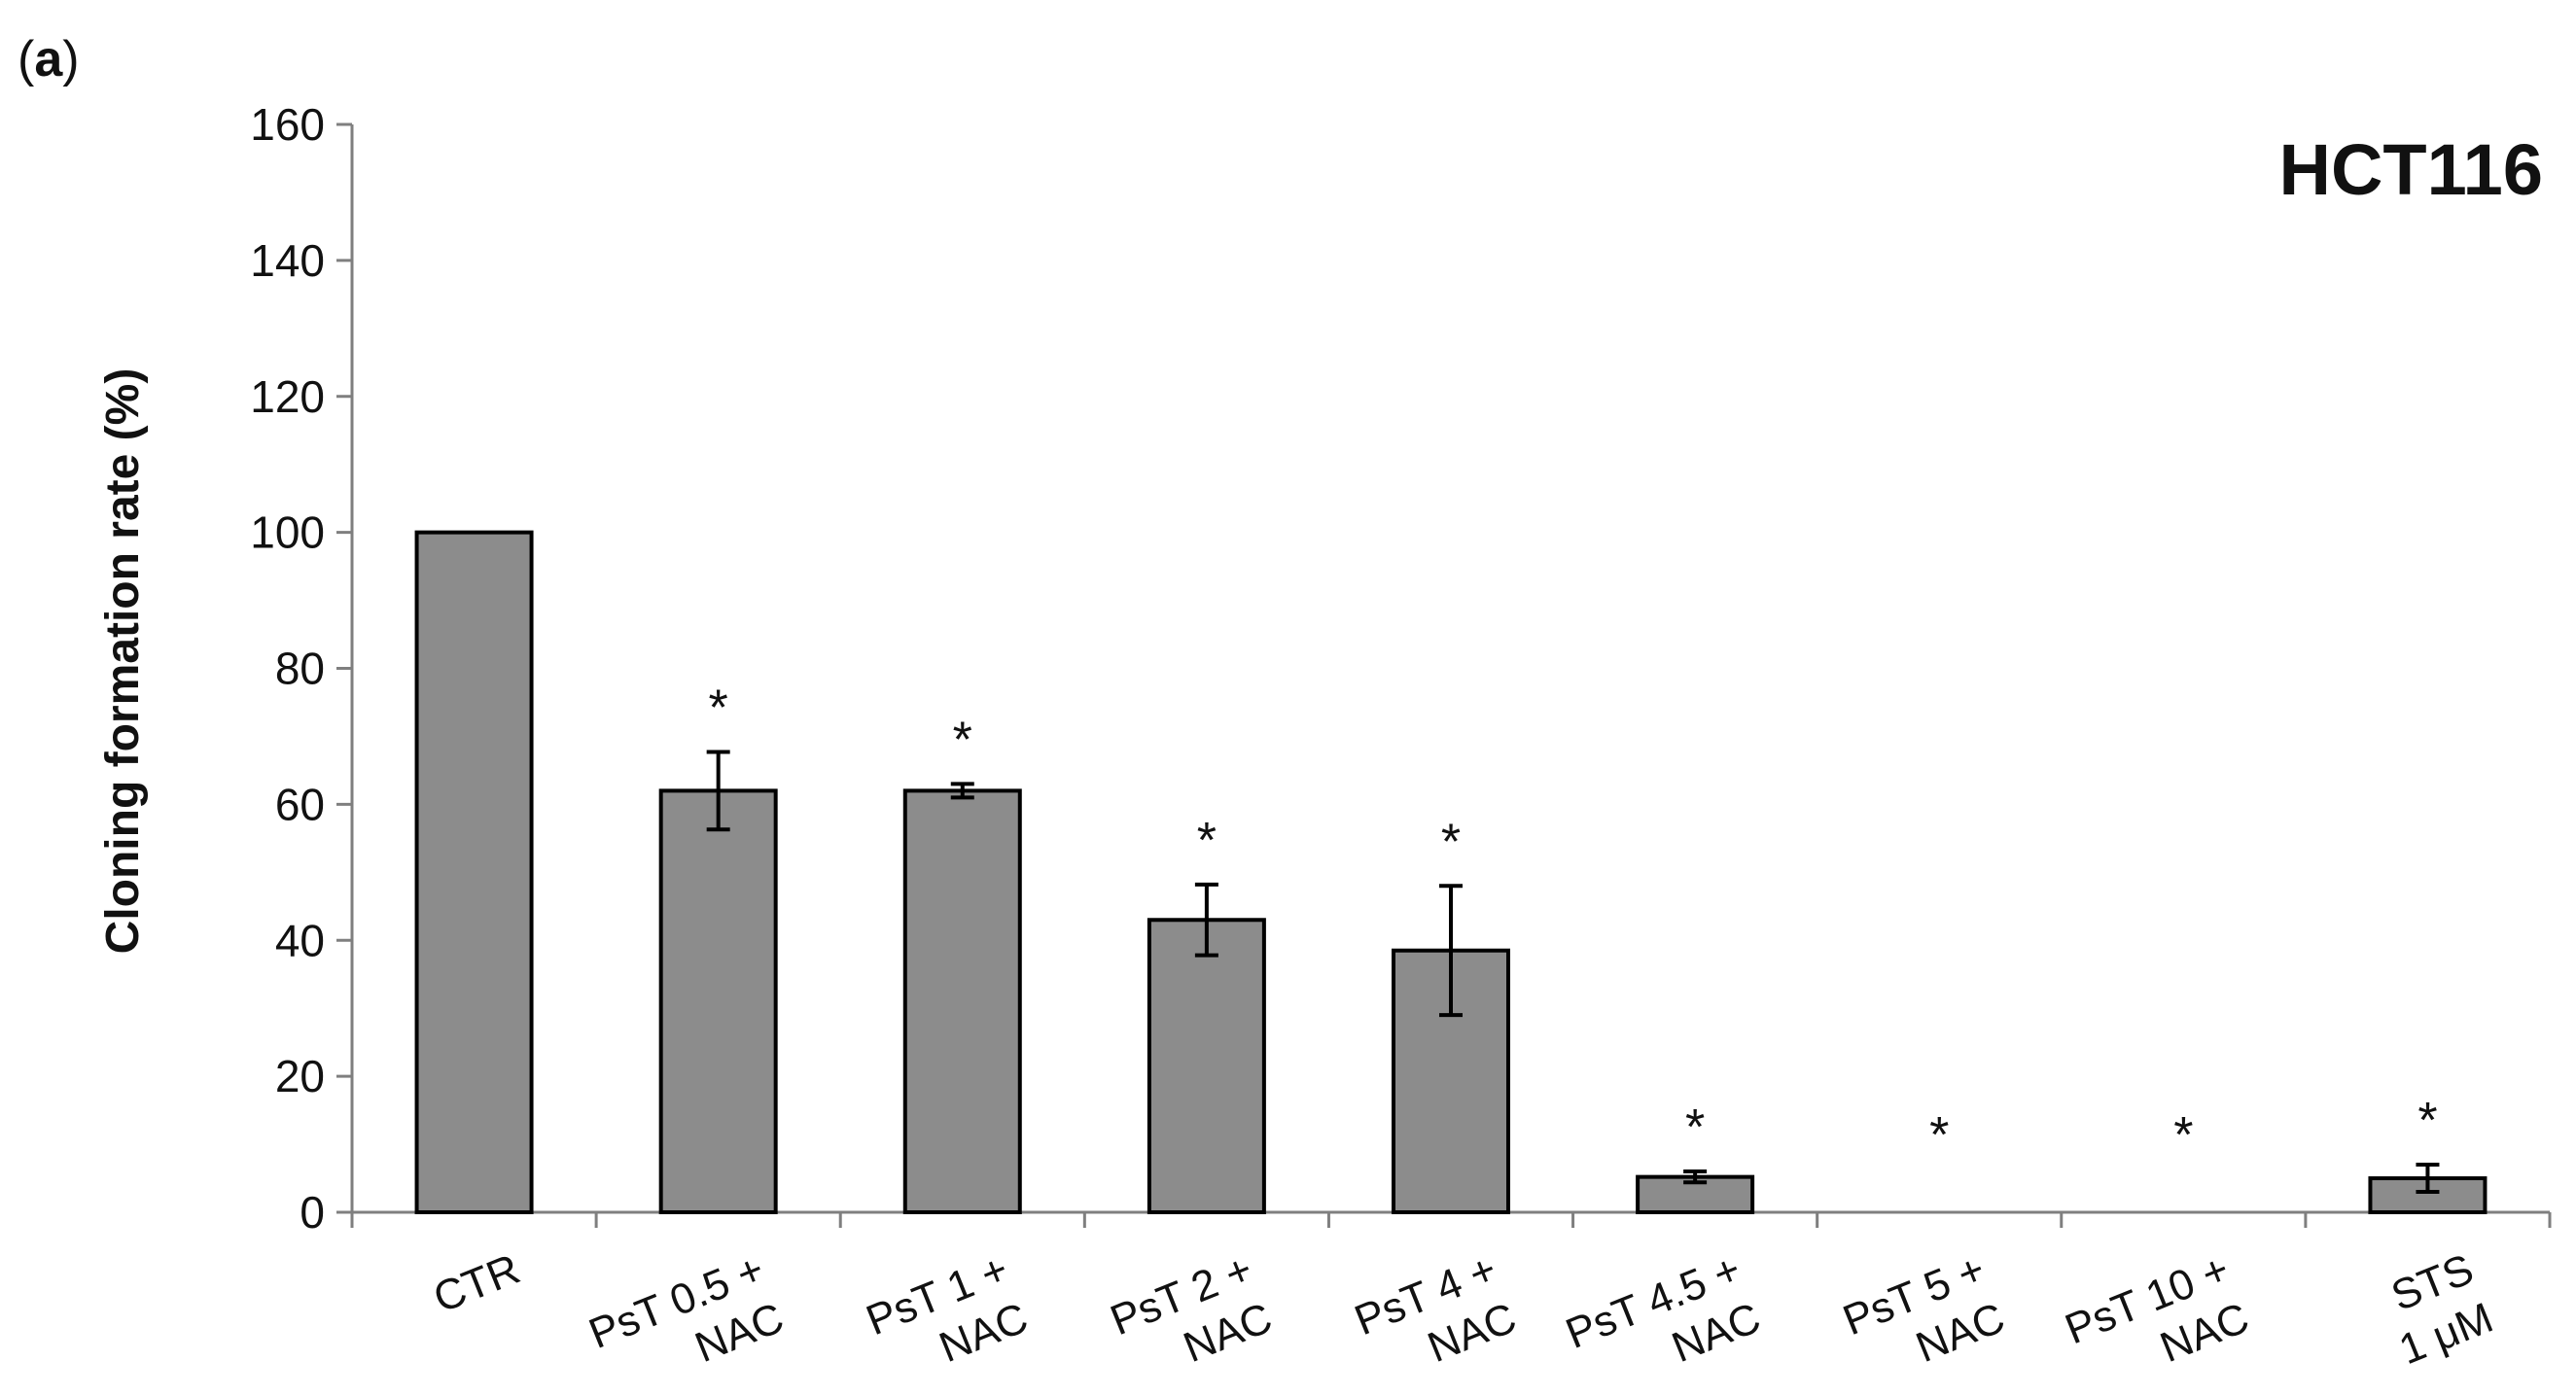  I want to click on y-tick-label: 140, so click(287, 260).